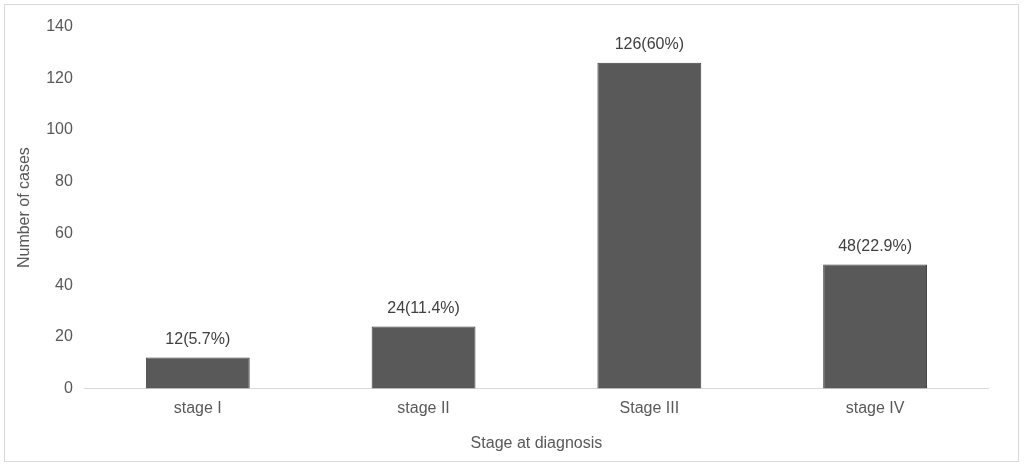 This screenshot has height=468, width=1025. What do you see at coordinates (64, 336) in the screenshot?
I see `y-tick-label: 20` at bounding box center [64, 336].